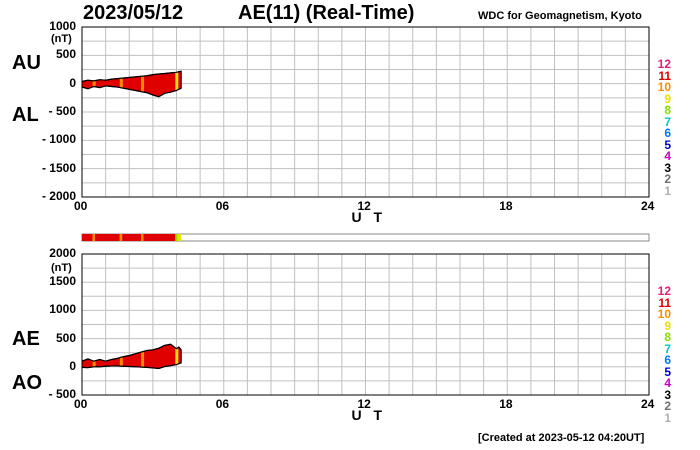 Image resolution: width=700 pixels, height=450 pixels. What do you see at coordinates (58, 139) in the screenshot?
I see `y-tick-label: - 1000` at bounding box center [58, 139].